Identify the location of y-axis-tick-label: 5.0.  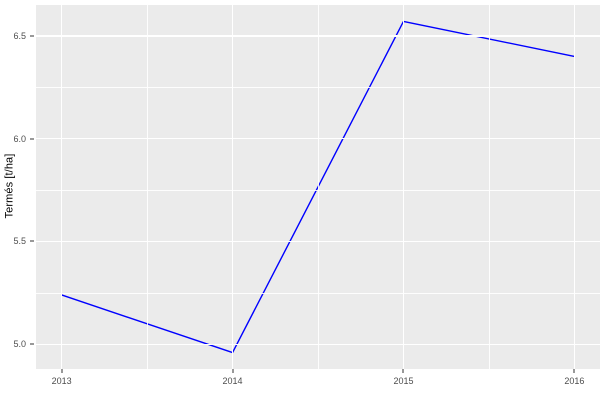
(19, 344).